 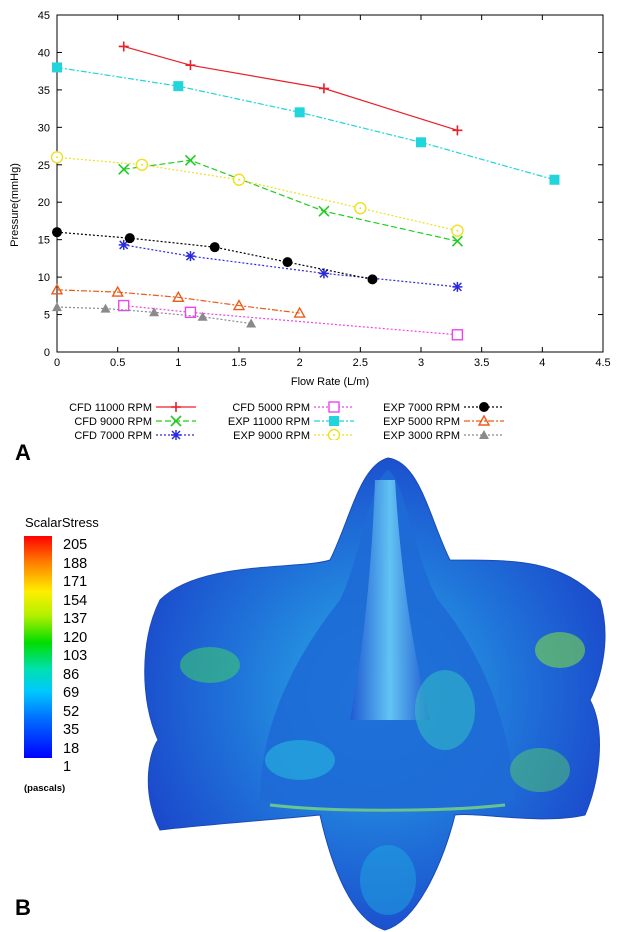 I want to click on legend-label: CFD 9000 RPM, so click(x=113, y=422).